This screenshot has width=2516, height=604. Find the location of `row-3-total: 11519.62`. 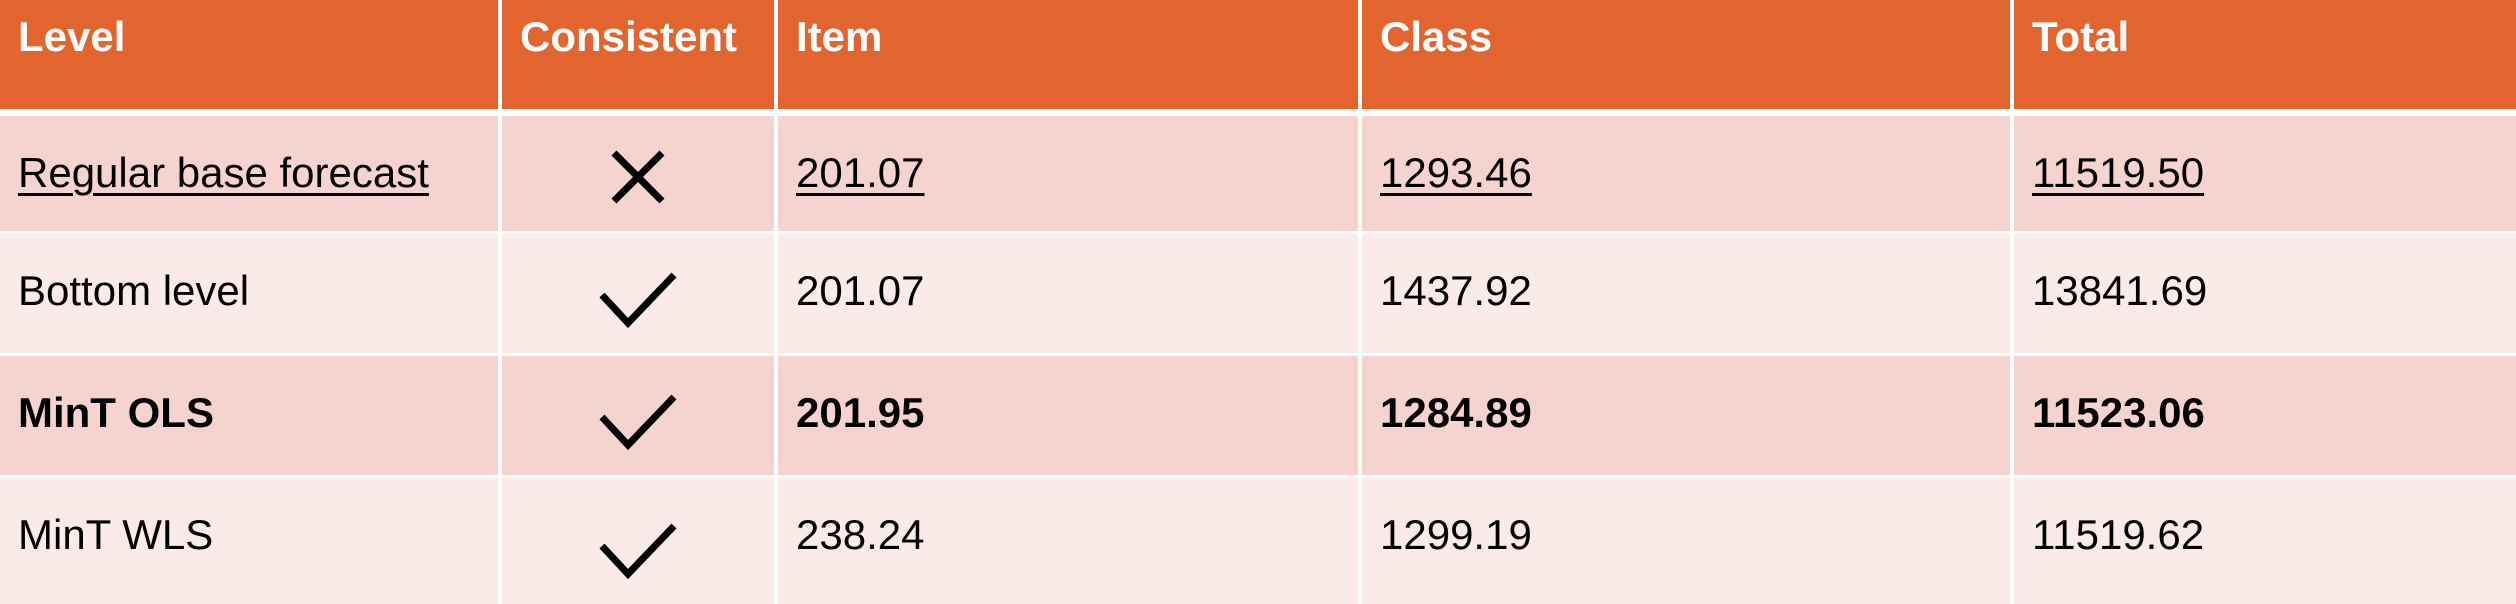

row-3-total: 11519.62 is located at coordinates (2265, 541).